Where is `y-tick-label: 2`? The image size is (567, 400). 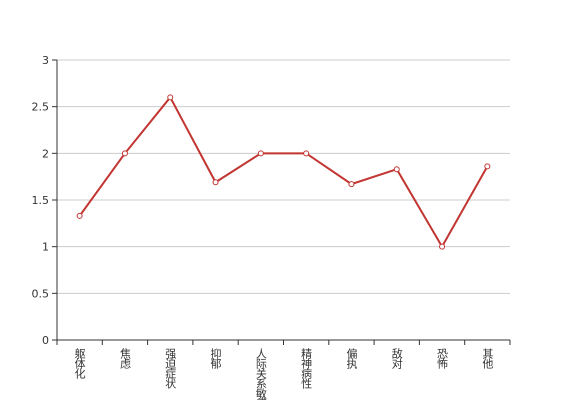 y-tick-label: 2 is located at coordinates (45, 153).